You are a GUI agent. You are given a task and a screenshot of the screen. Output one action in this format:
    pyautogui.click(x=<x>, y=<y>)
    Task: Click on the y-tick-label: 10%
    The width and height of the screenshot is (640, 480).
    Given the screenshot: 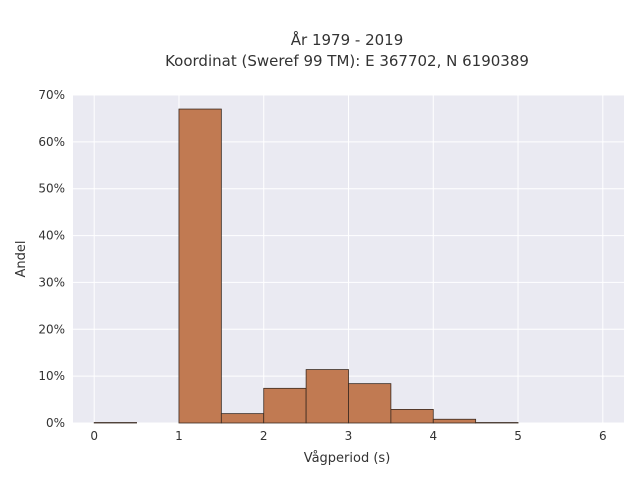 What is the action you would take?
    pyautogui.click(x=51, y=376)
    